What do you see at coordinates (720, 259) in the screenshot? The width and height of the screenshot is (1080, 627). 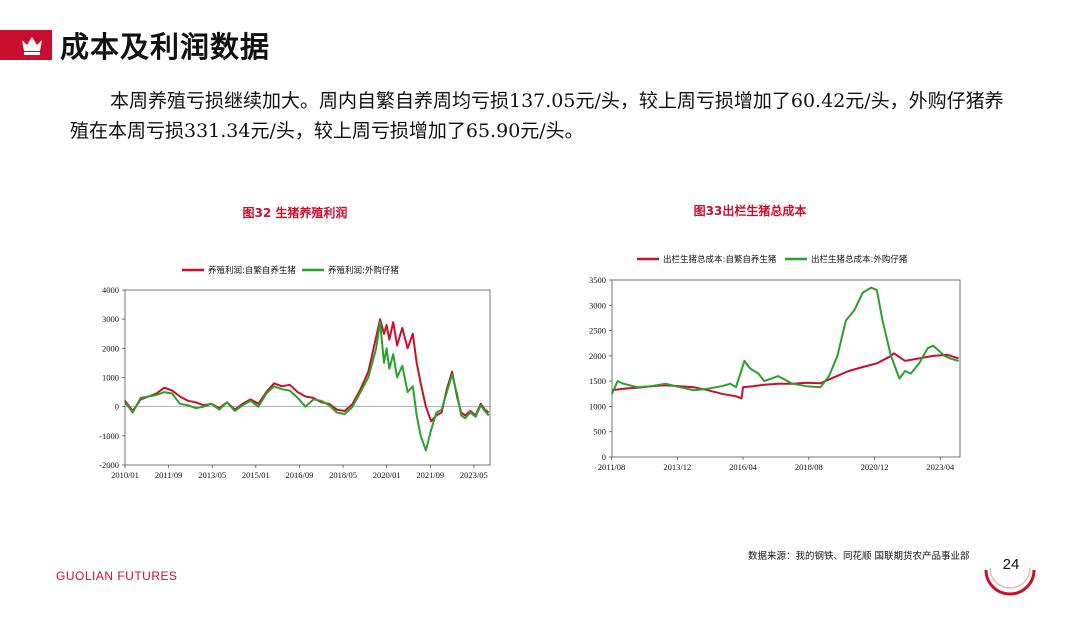 I see `legend-label-0: 出栏生猪总成本:自繁自养生猪` at bounding box center [720, 259].